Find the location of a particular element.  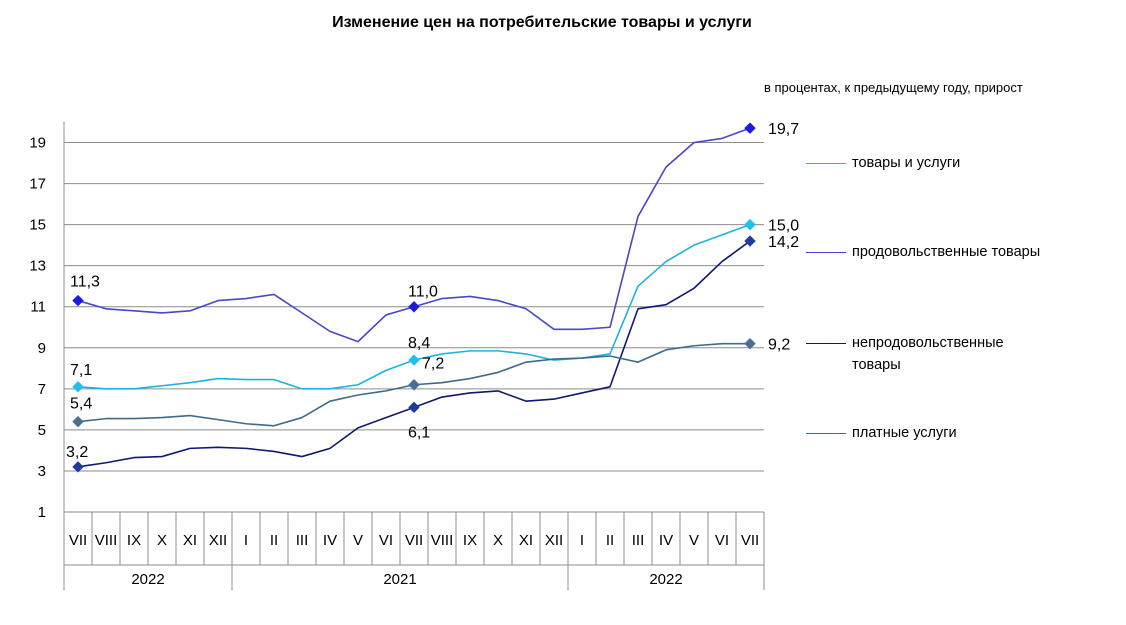

series-3-data-label-24: 9,2 is located at coordinates (779, 345).